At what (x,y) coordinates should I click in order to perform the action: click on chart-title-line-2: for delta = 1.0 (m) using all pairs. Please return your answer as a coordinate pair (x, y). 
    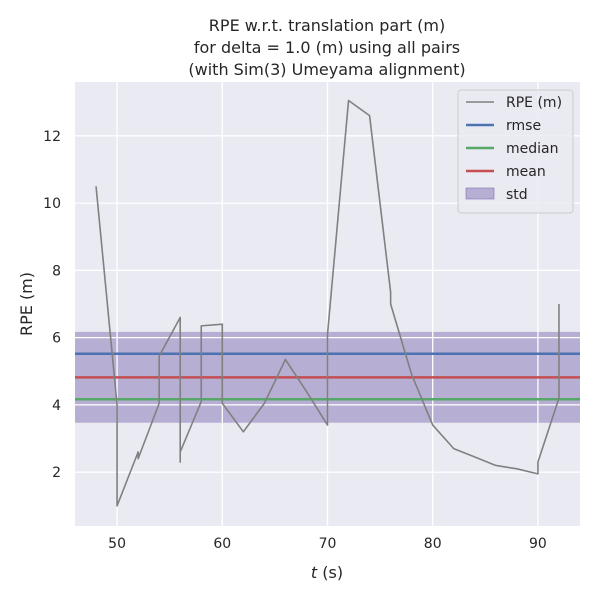
    Looking at the image, I should click on (327, 47).